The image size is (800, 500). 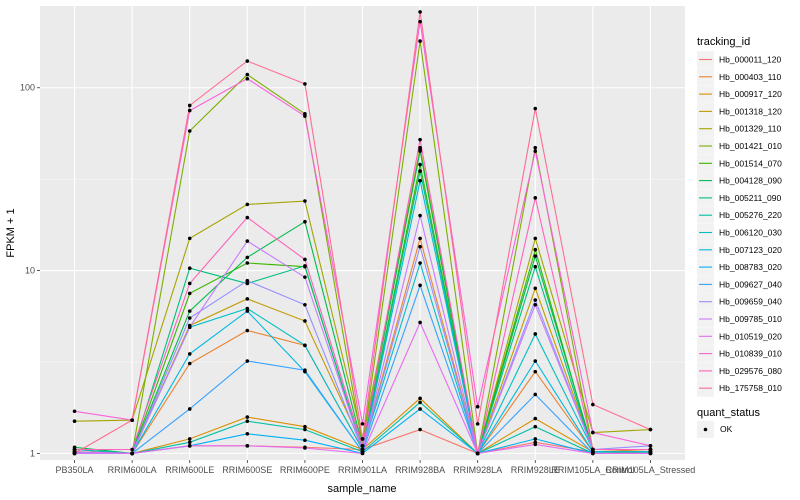 I want to click on legend-label: Hb_001329_110, so click(x=750, y=129).